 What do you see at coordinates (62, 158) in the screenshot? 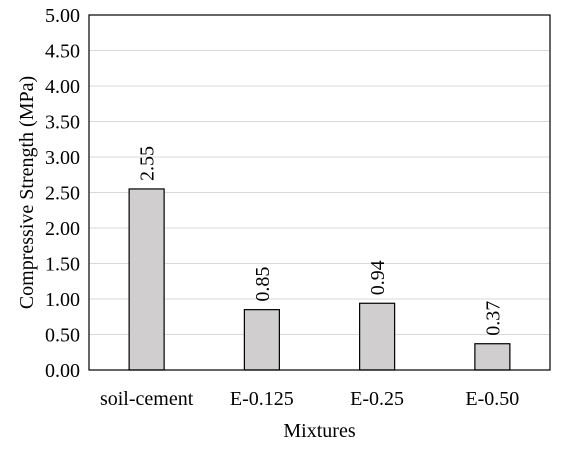
I see `y-tick-label: 3.00` at bounding box center [62, 158].